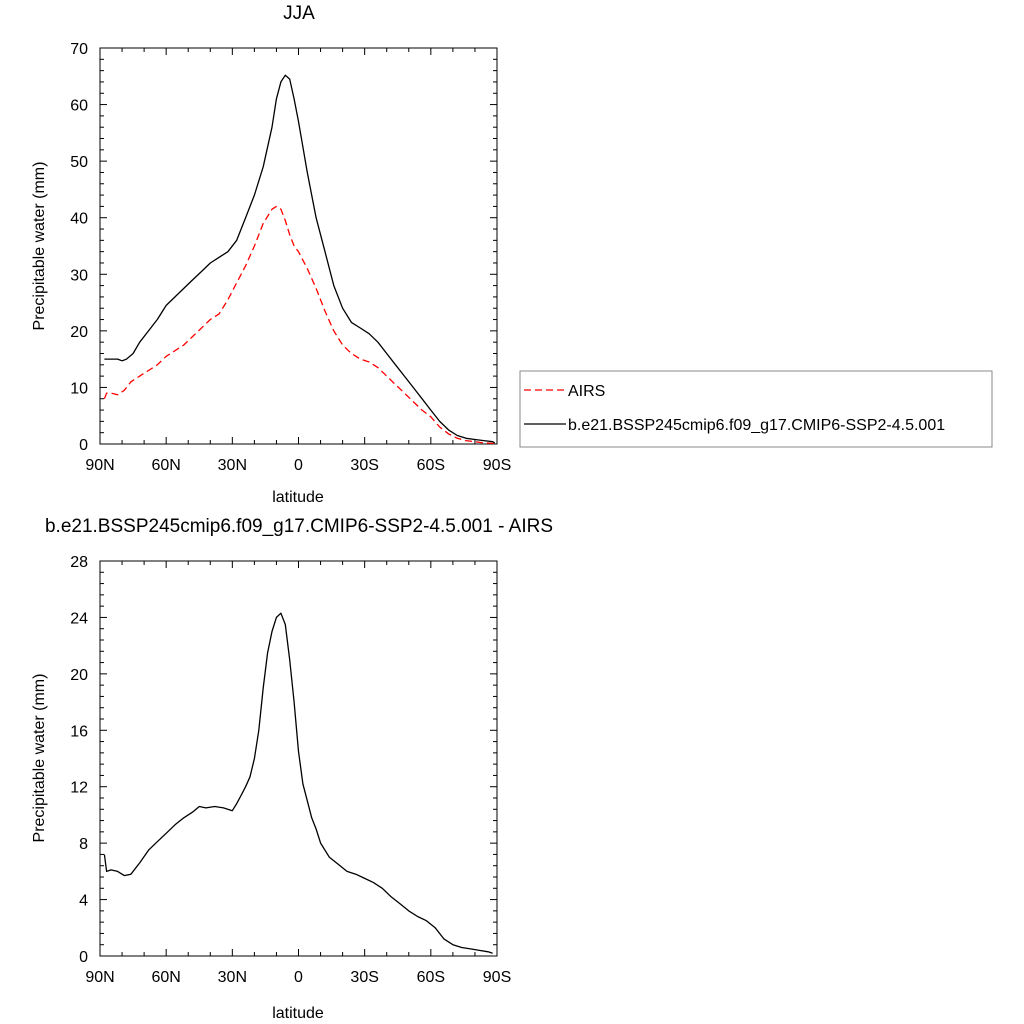 This screenshot has width=1024, height=1024. What do you see at coordinates (39, 758) in the screenshot?
I see `bottom-y-axis-label: Precipitable water (mm)` at bounding box center [39, 758].